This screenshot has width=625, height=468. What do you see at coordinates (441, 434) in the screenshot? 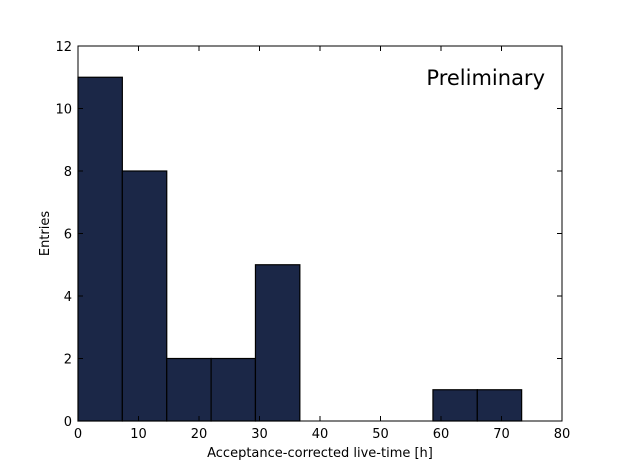
I see `x-tick-label: 60` at bounding box center [441, 434].